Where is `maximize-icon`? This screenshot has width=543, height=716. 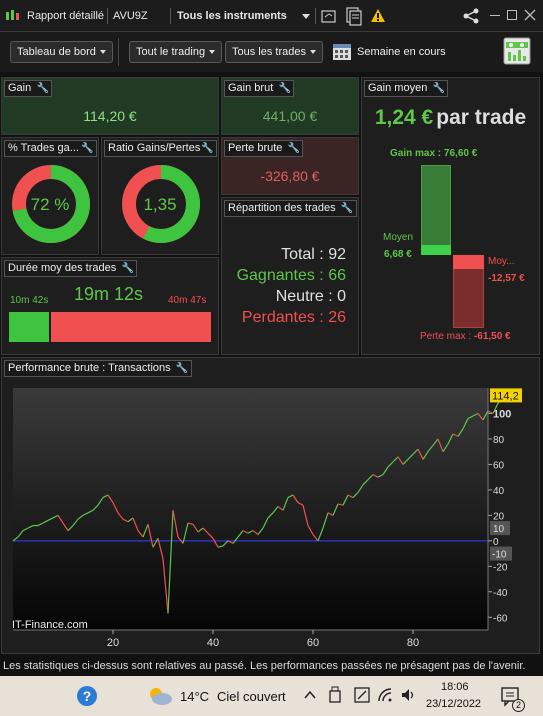 maximize-icon is located at coordinates (512, 15).